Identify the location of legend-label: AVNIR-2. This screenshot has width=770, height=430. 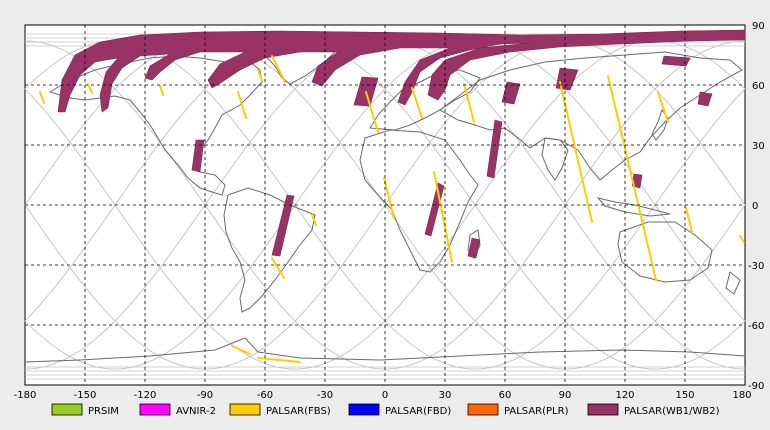
(196, 411).